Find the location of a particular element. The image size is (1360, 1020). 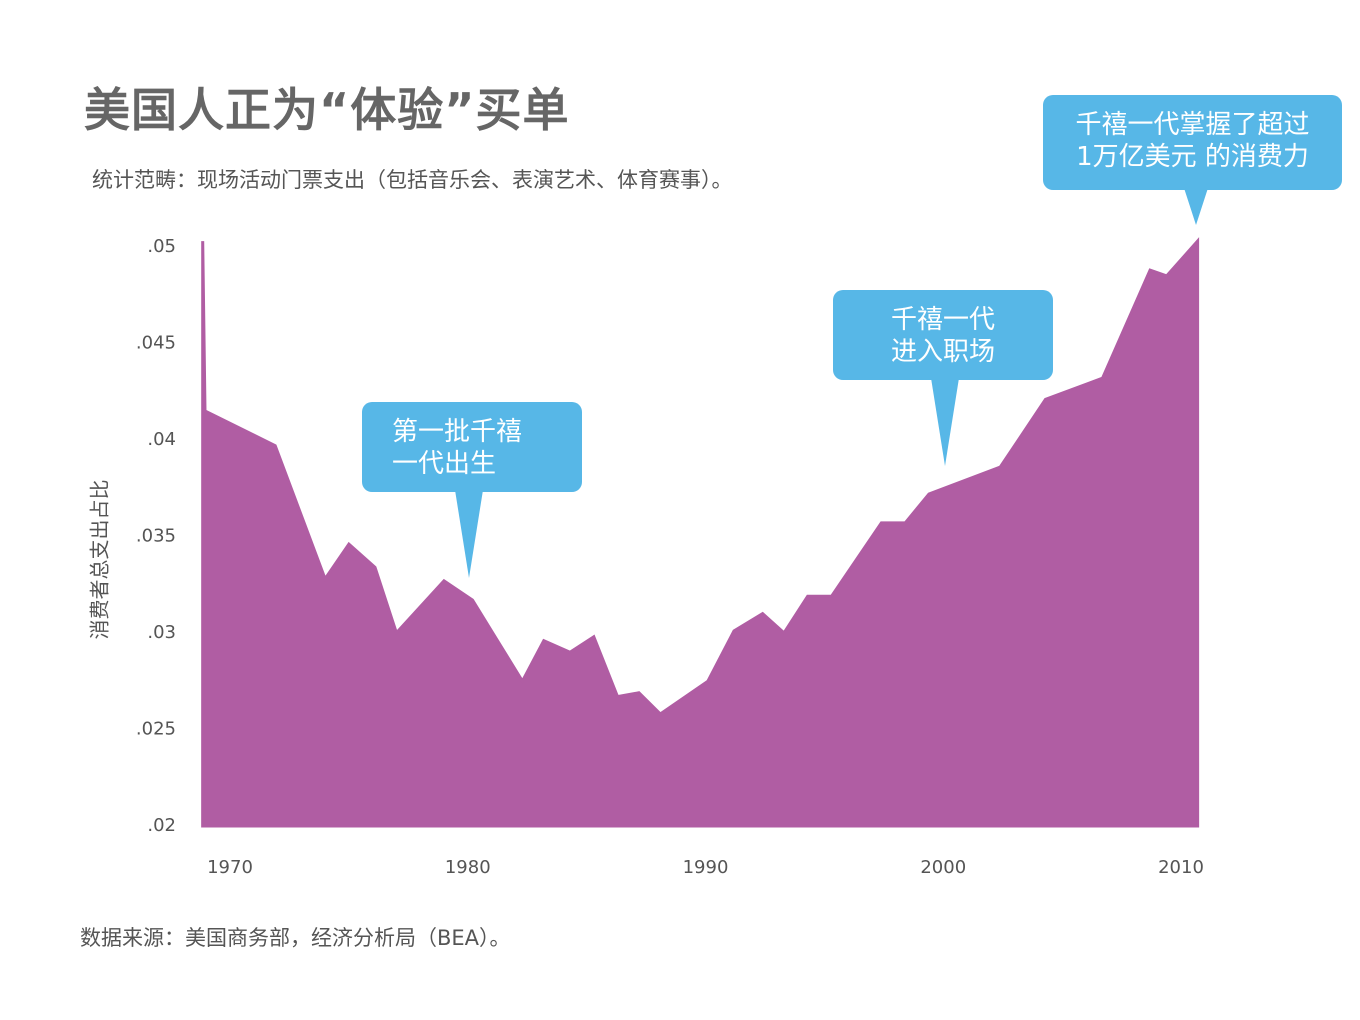

x-tick-label: 1970 is located at coordinates (230, 867).